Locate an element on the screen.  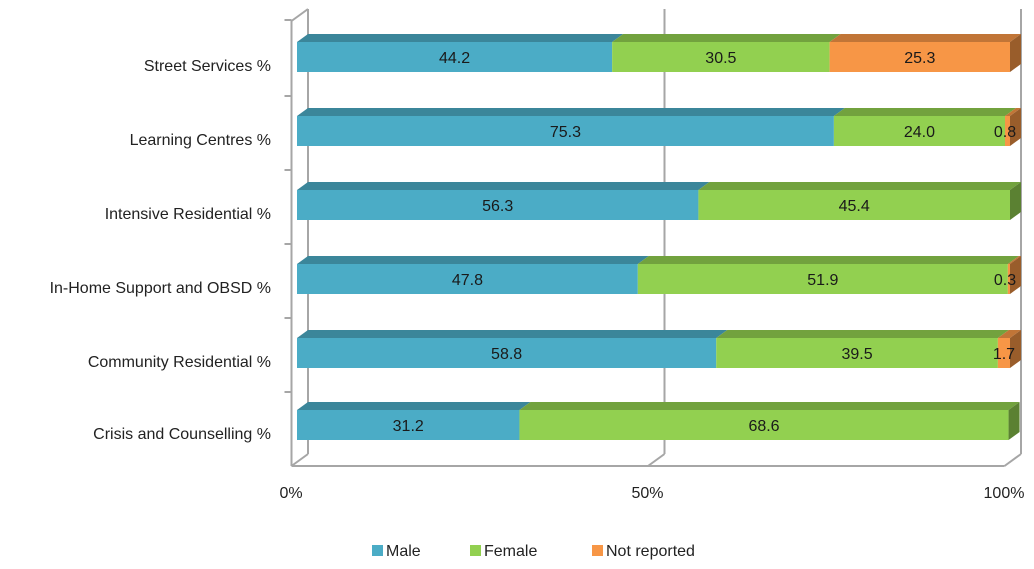
data-label-3-2: 0.3 is located at coordinates (1005, 280).